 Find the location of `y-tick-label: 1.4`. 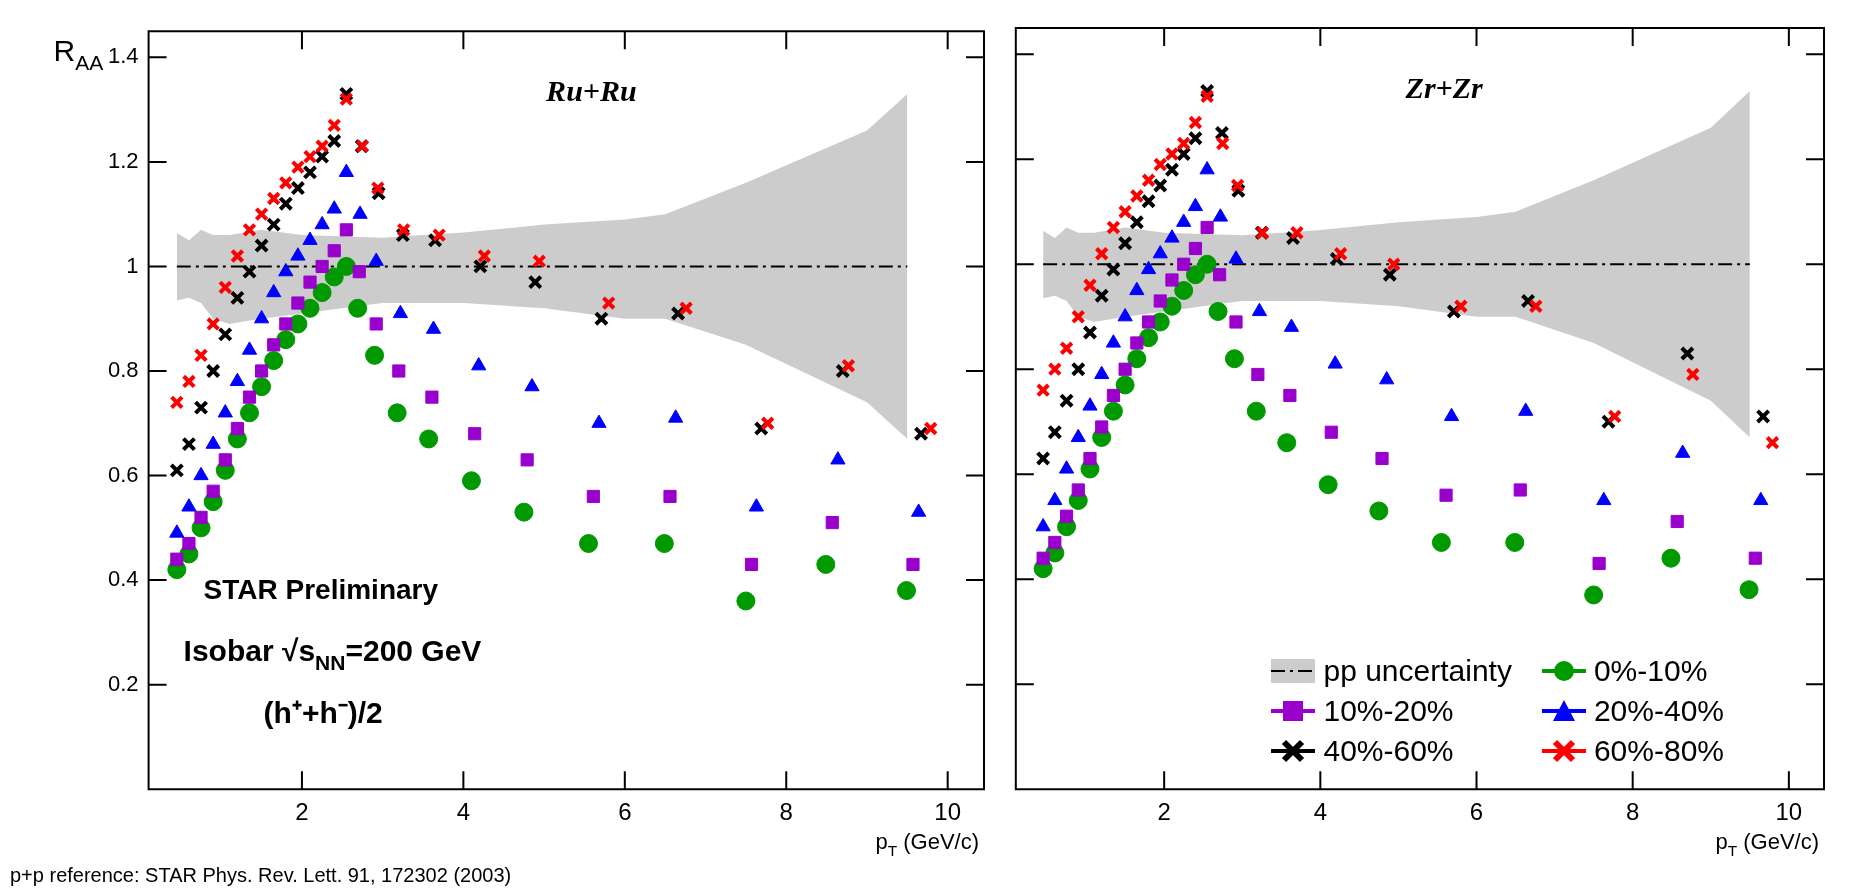

y-tick-label: 1.4 is located at coordinates (123, 56).